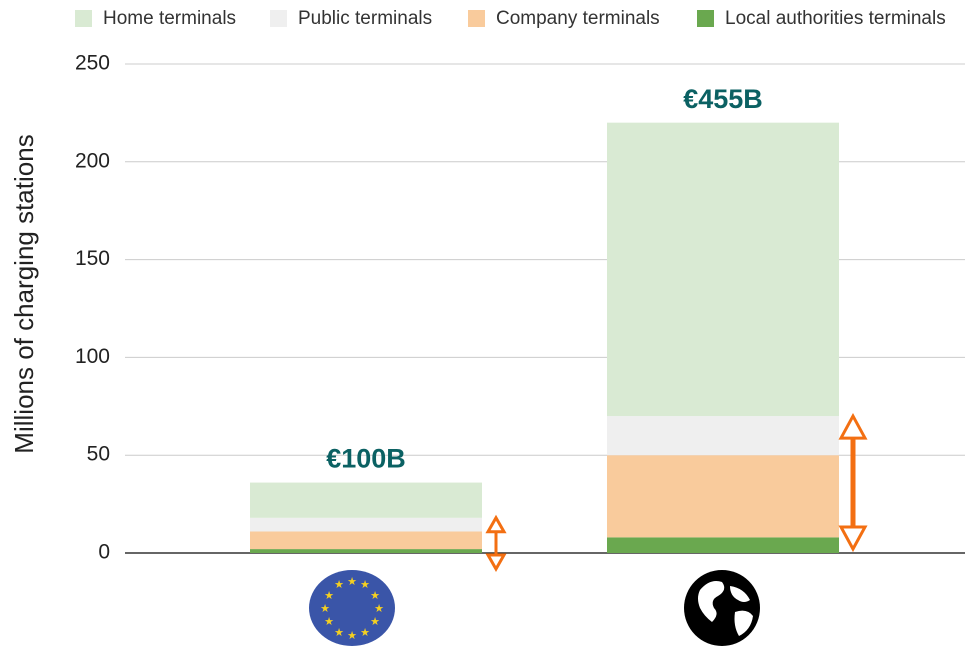 Image resolution: width=965 pixels, height=647 pixels. Describe the element at coordinates (92, 356) in the screenshot. I see `y-tick-label: 100` at that location.